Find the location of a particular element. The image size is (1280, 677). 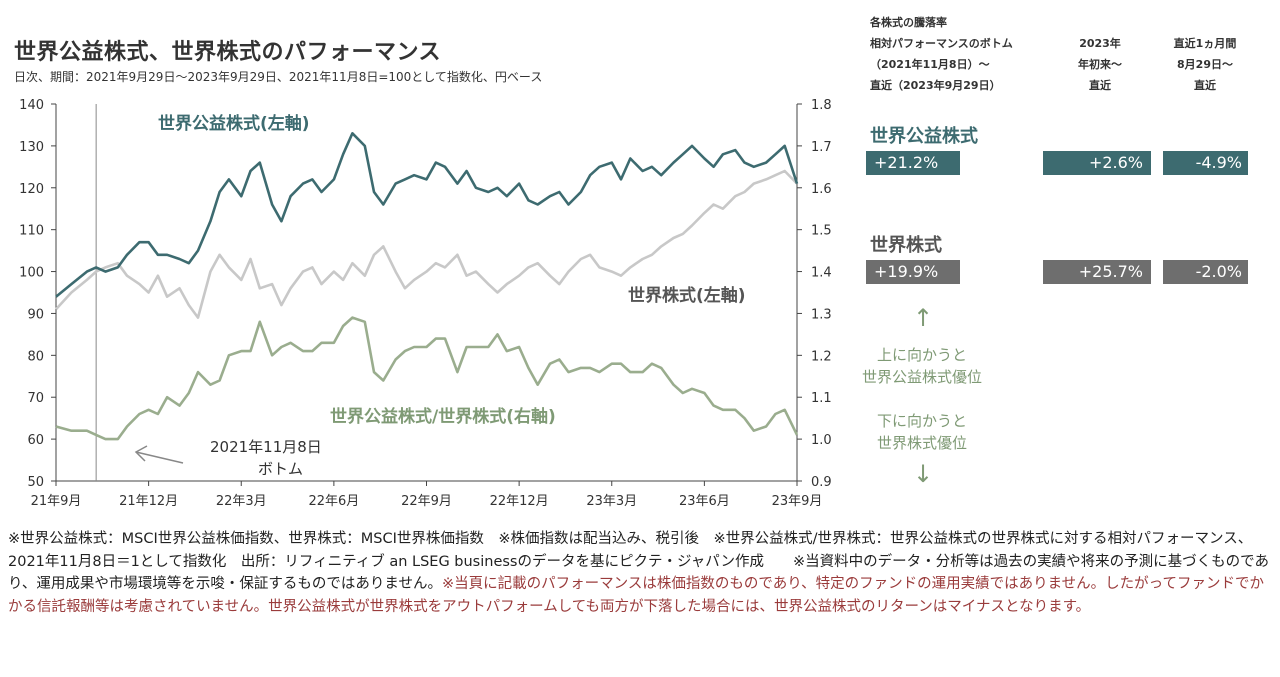

y-tick-label-left: 110 is located at coordinates (31, 231).